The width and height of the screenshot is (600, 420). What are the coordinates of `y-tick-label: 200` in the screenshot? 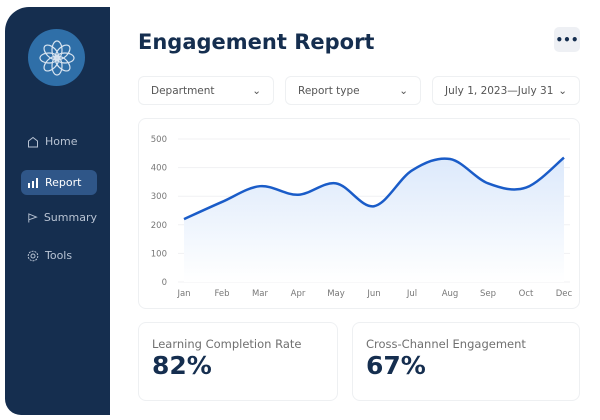 It's located at (159, 226).